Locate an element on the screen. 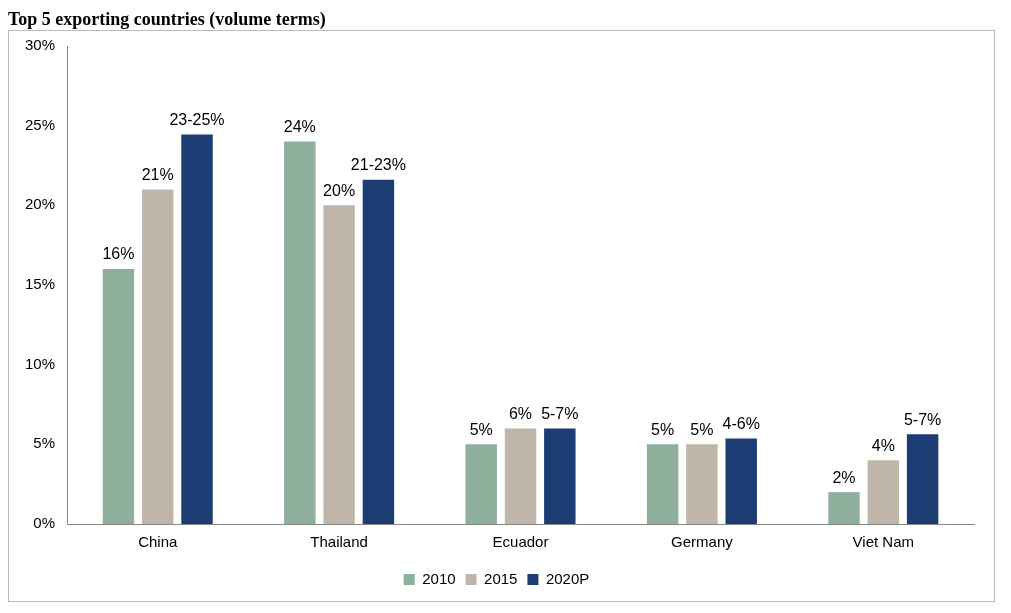  x-tick-label: Viet Nam is located at coordinates (883, 542).